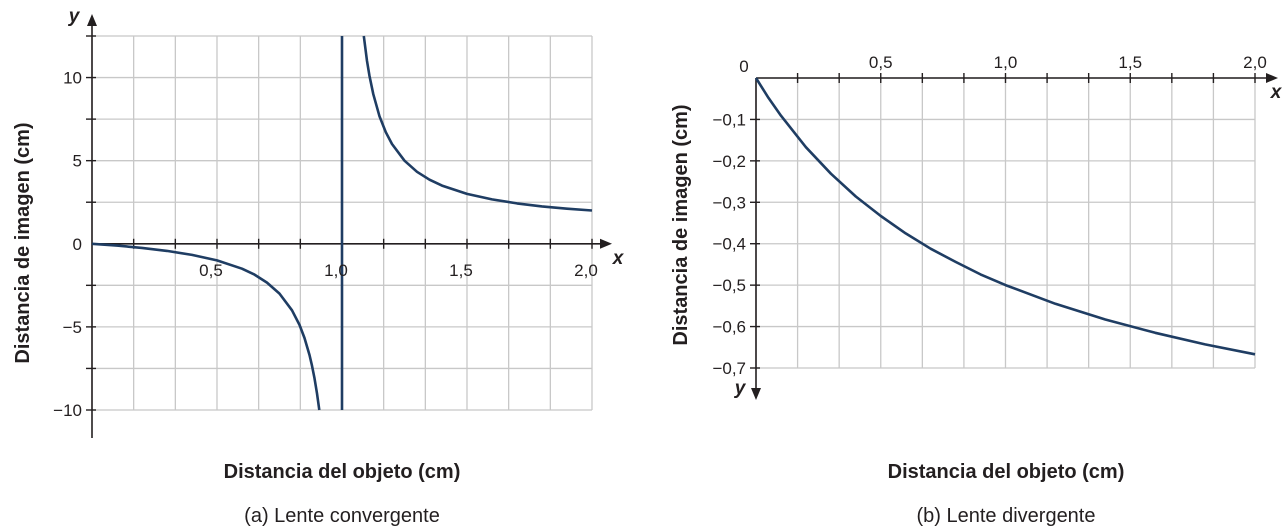  I want to click on y-tick-label: −0,6, so click(729, 327).